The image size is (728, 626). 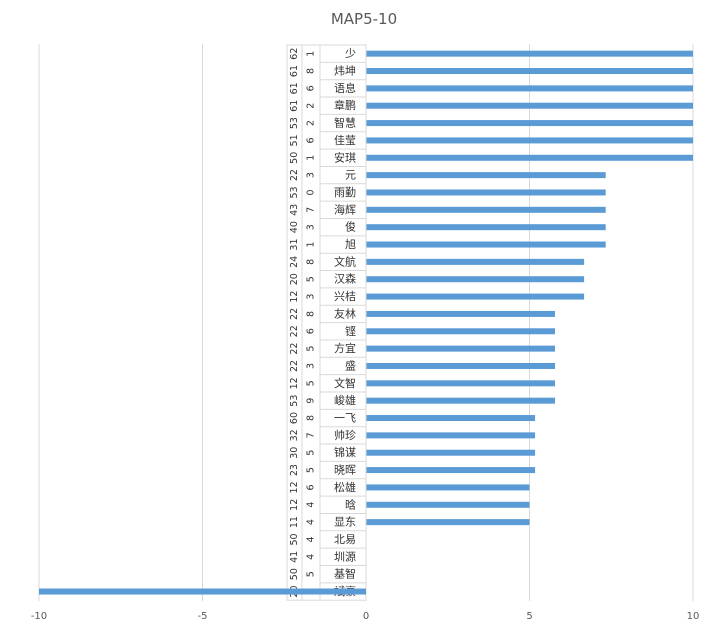 What do you see at coordinates (294, 210) in the screenshot?
I see `category-code-a: 43` at bounding box center [294, 210].